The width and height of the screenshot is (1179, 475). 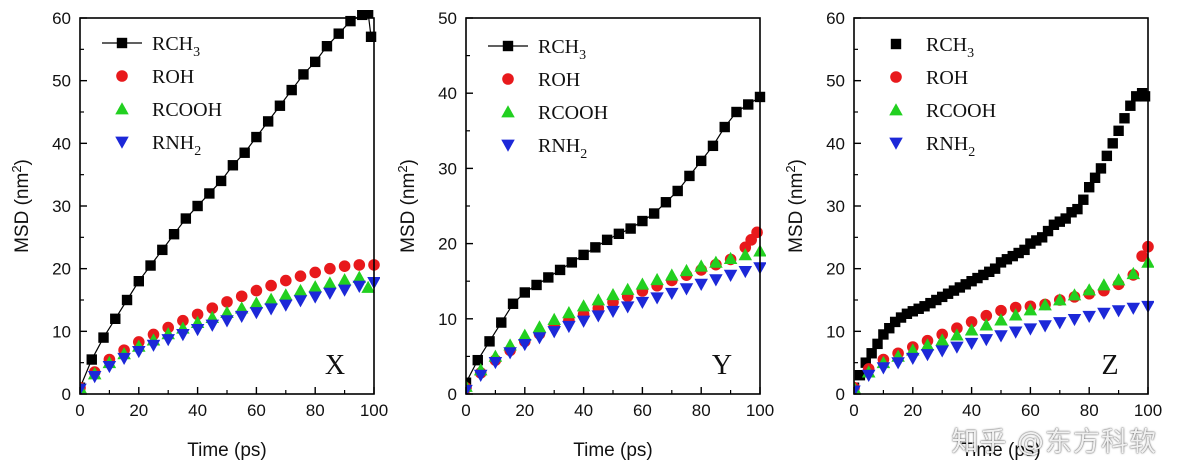 What do you see at coordinates (79, 410) in the screenshot?
I see `x-tick-label: 0` at bounding box center [79, 410].